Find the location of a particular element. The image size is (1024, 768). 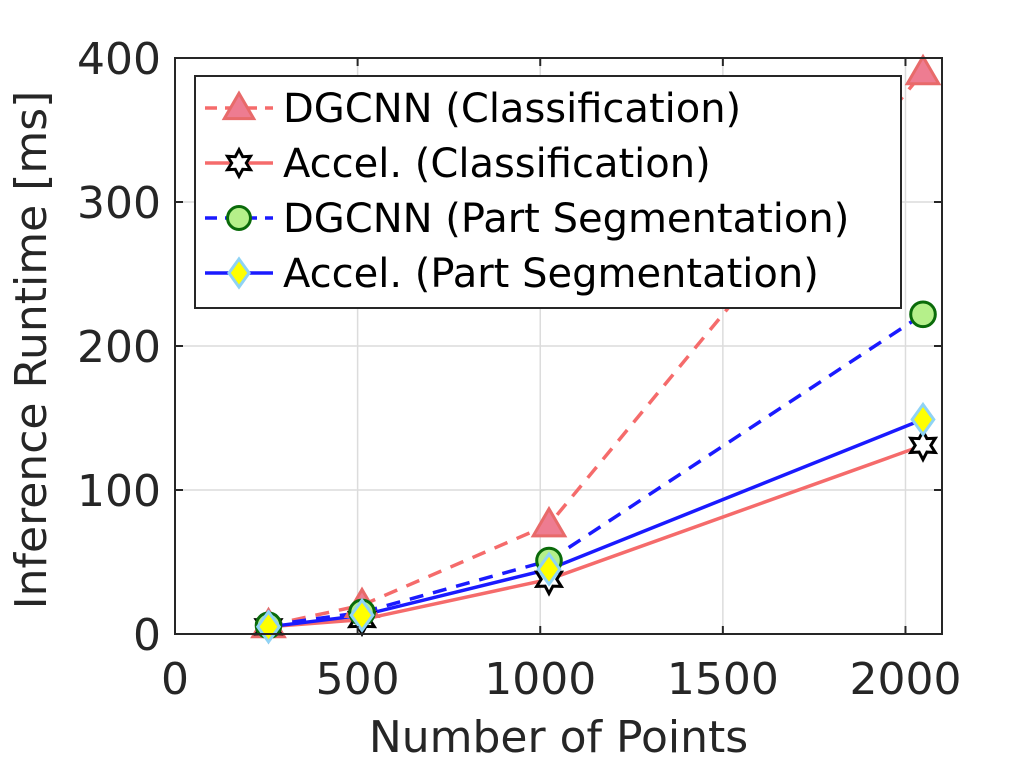

x-tick-label: 1500 is located at coordinates (723, 679).